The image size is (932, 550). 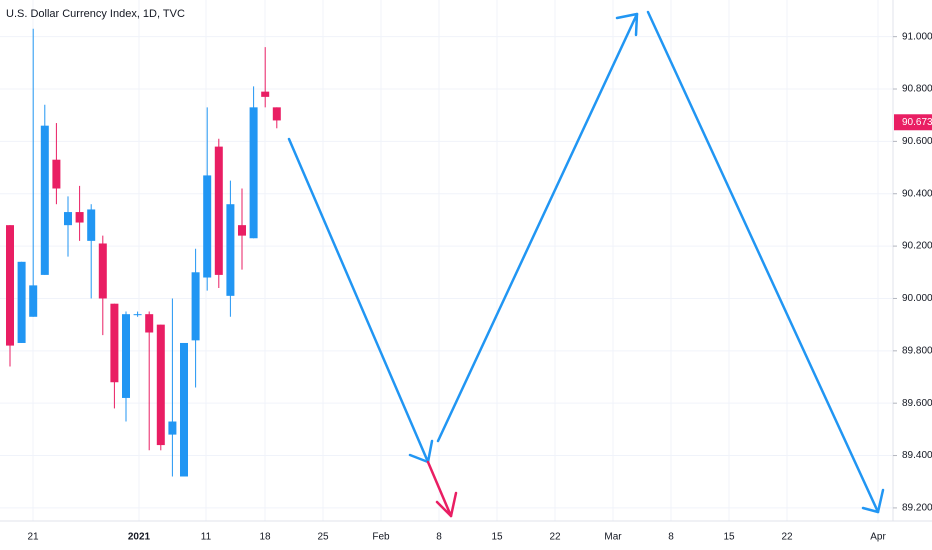 I want to click on x-tick-label: 21, so click(x=33, y=537).